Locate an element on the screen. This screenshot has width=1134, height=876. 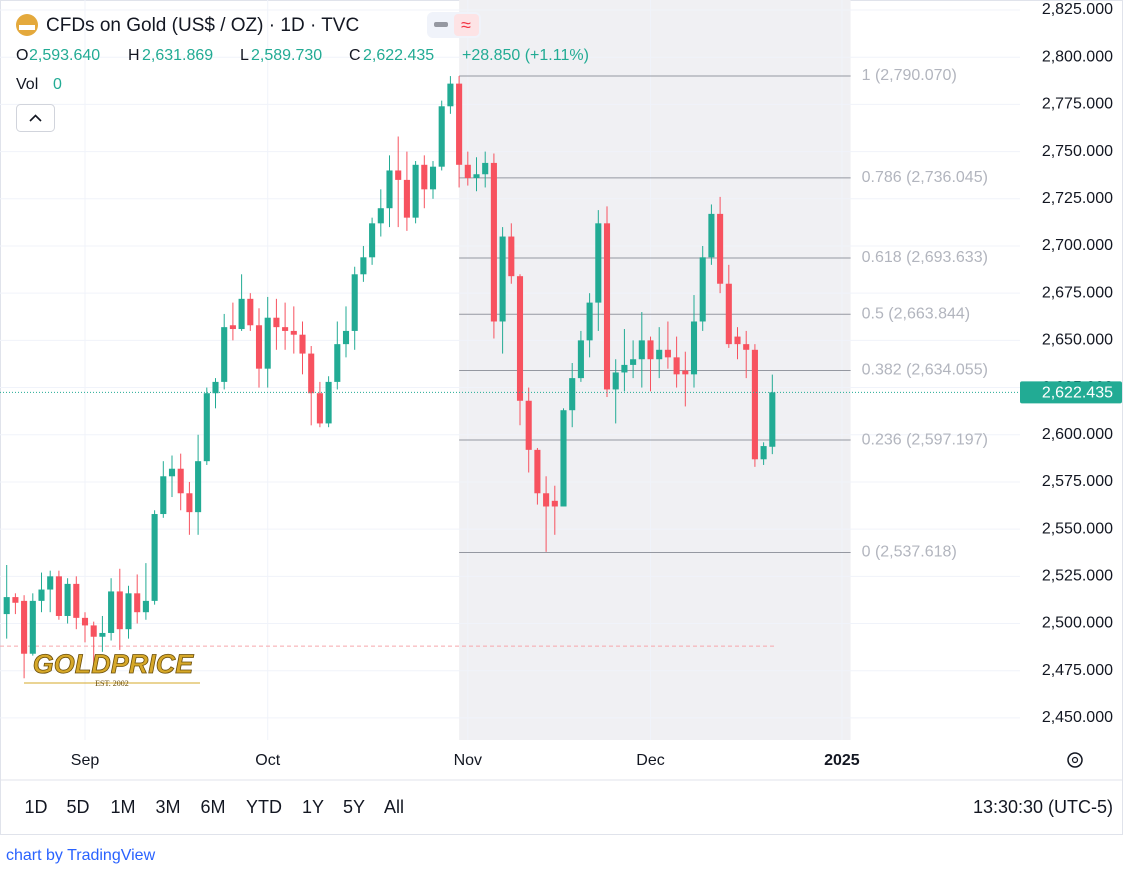
range-button: 6M is located at coordinates (212, 807).